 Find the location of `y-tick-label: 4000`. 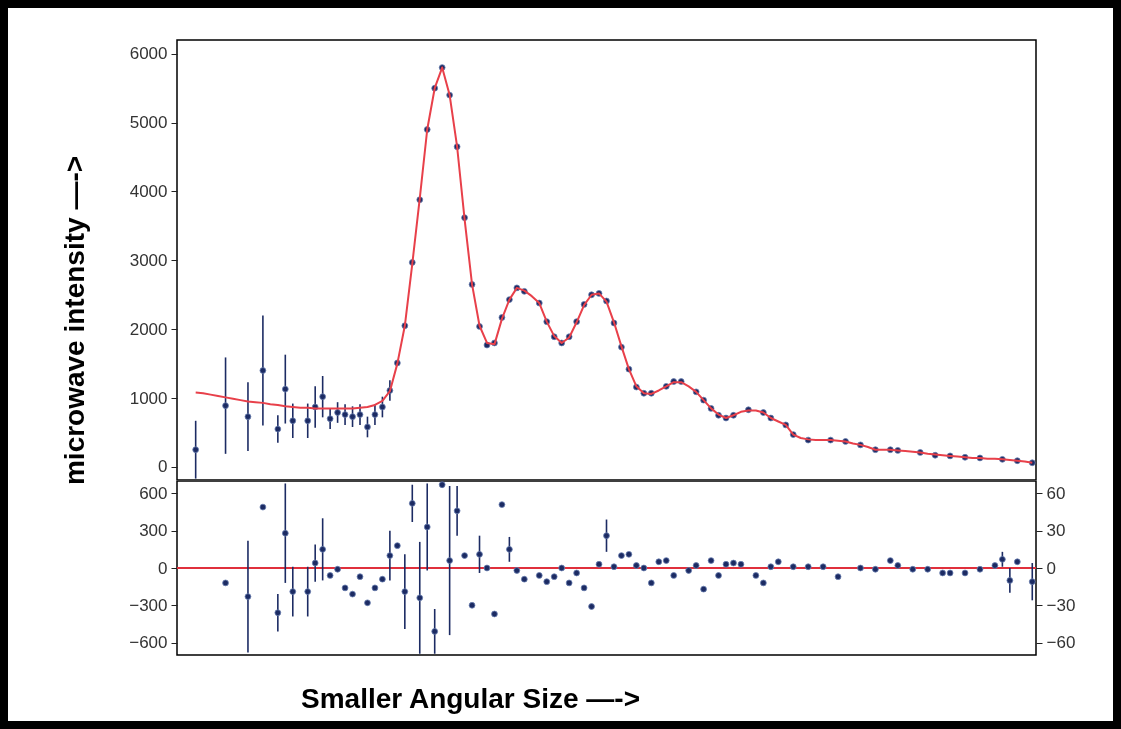

y-tick-label: 4000 is located at coordinates (148, 191).